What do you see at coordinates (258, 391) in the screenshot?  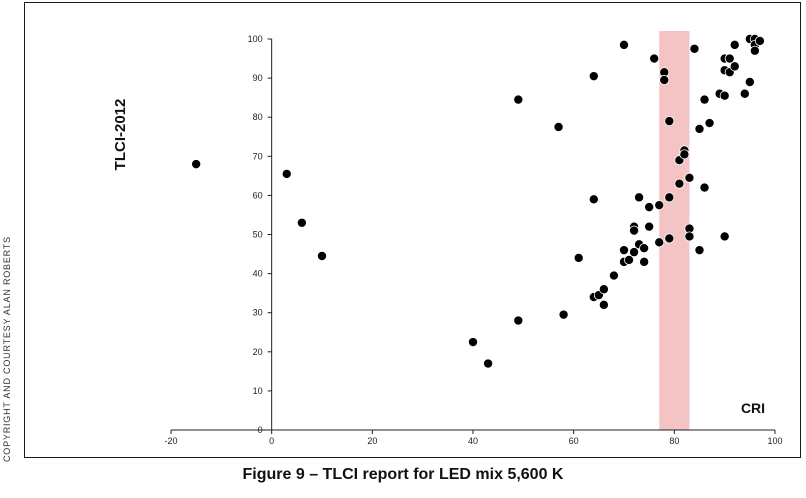 I see `y-tick-label: 10` at bounding box center [258, 391].